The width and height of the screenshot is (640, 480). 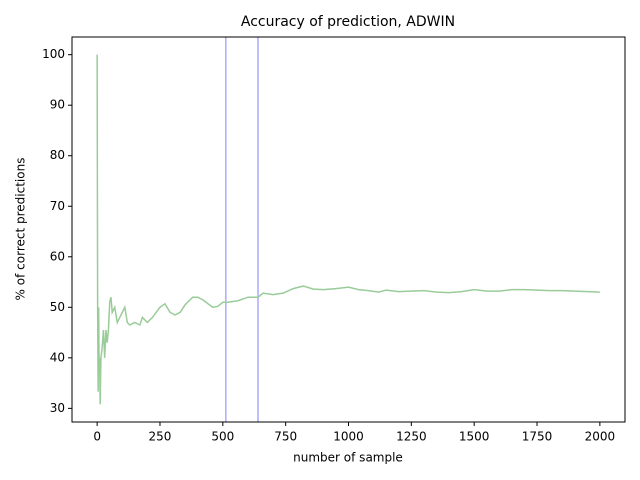 I want to click on x-tick-label: 750, so click(x=285, y=437).